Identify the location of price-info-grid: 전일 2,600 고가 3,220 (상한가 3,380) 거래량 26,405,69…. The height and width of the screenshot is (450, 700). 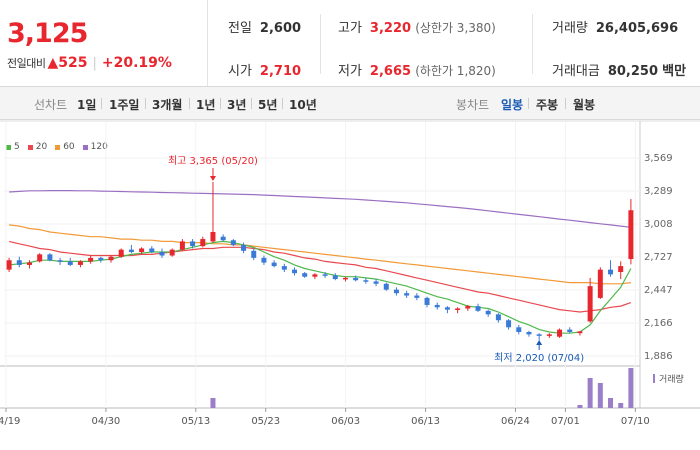
(453, 43).